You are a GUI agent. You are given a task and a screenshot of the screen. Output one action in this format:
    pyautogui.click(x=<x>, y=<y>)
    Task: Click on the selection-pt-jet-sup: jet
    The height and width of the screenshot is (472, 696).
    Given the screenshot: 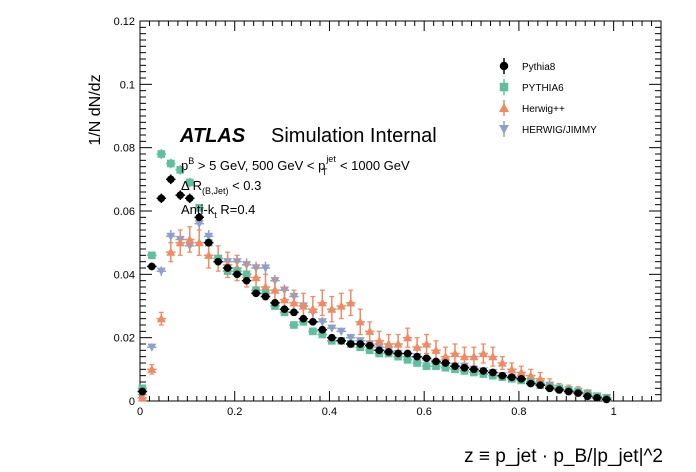 What is the action you would take?
    pyautogui.click(x=330, y=159)
    